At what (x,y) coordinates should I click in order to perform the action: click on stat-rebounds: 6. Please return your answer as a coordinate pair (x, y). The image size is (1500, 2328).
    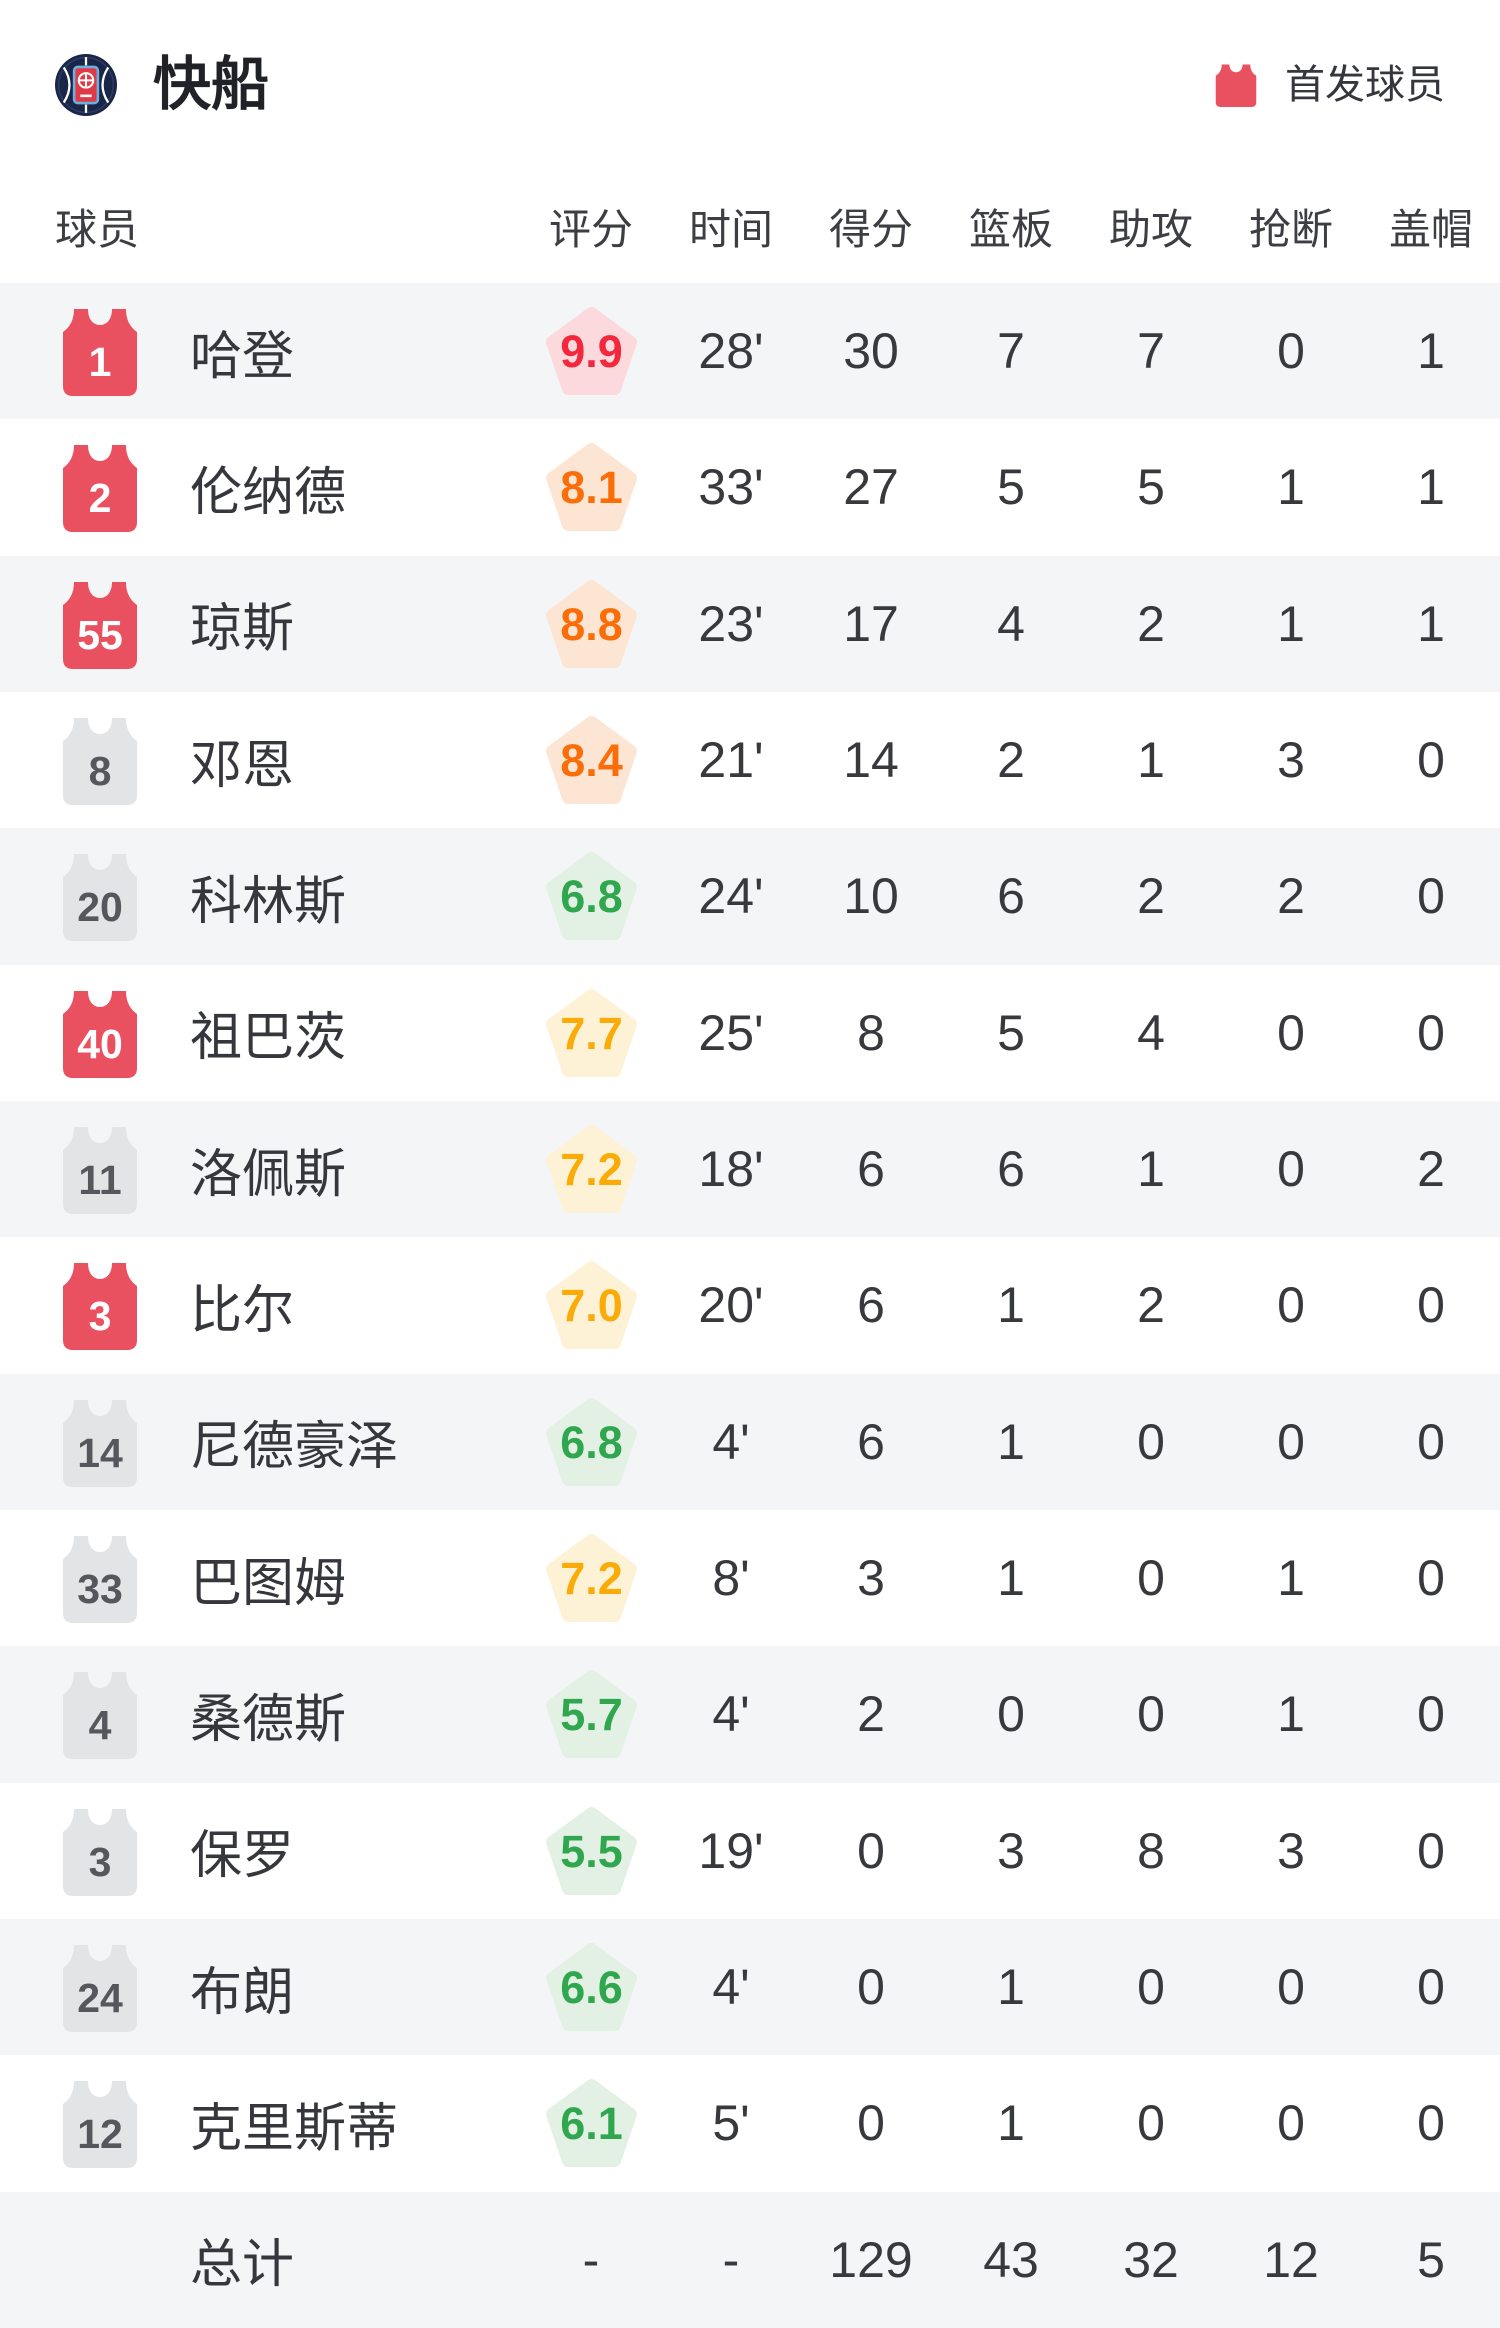
    Looking at the image, I should click on (1011, 1169).